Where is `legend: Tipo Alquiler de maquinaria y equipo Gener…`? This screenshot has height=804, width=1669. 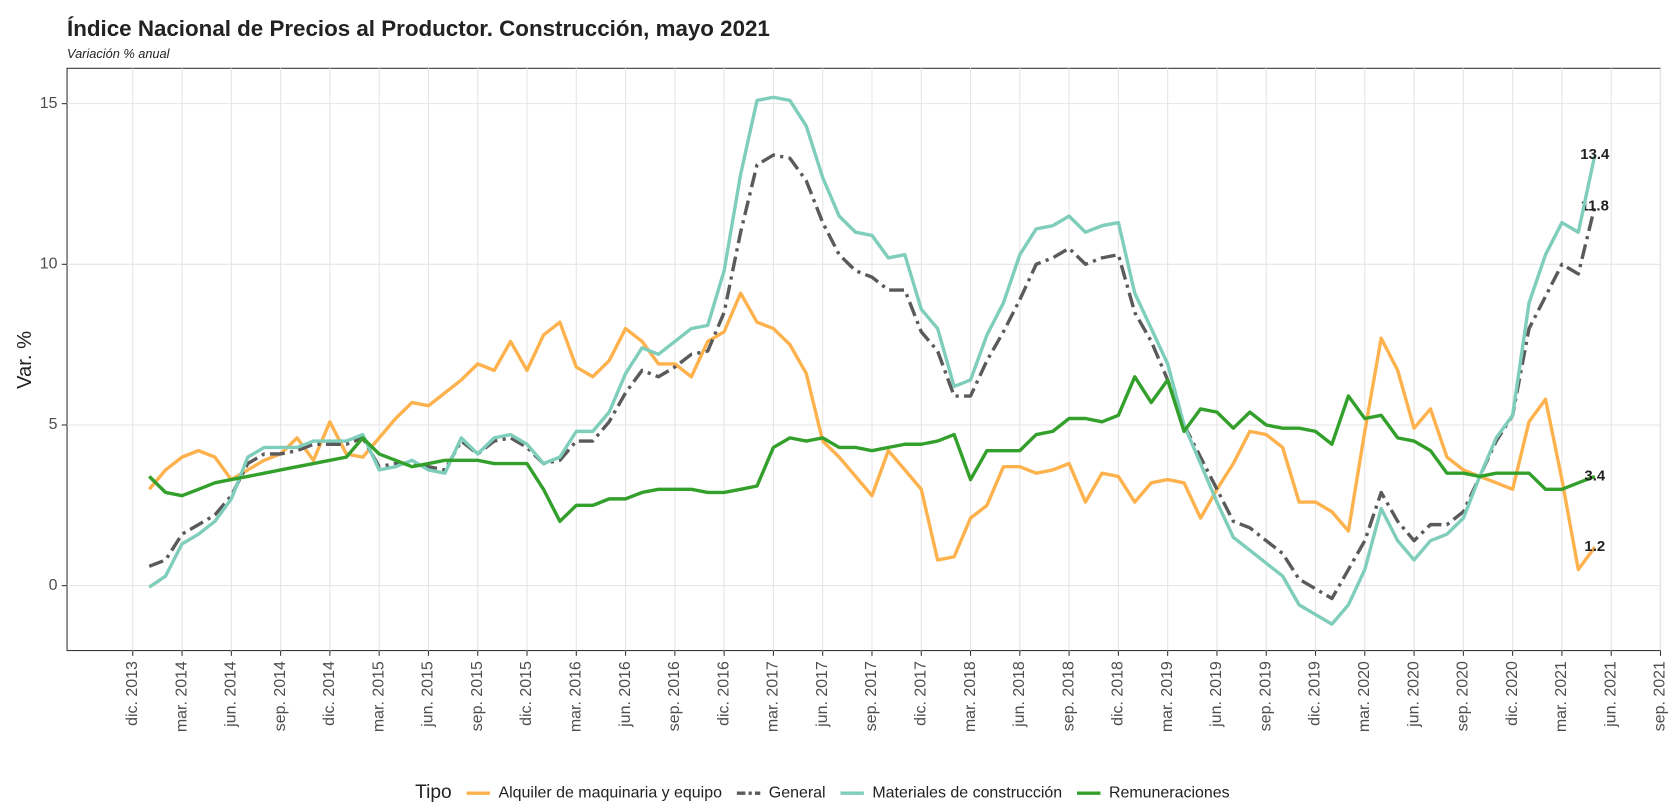
legend: Tipo Alquiler de maquinaria y equipo Gener… is located at coordinates (822, 792).